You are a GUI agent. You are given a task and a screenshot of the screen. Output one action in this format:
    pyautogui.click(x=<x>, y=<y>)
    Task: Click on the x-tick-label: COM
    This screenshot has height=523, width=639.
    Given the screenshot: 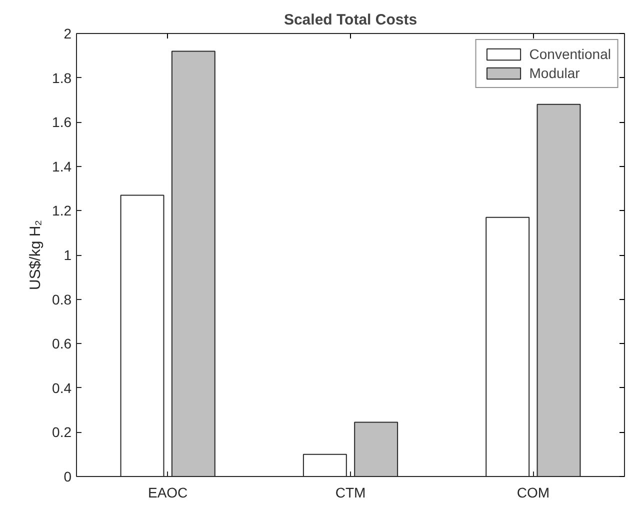 What is the action you would take?
    pyautogui.click(x=533, y=492)
    